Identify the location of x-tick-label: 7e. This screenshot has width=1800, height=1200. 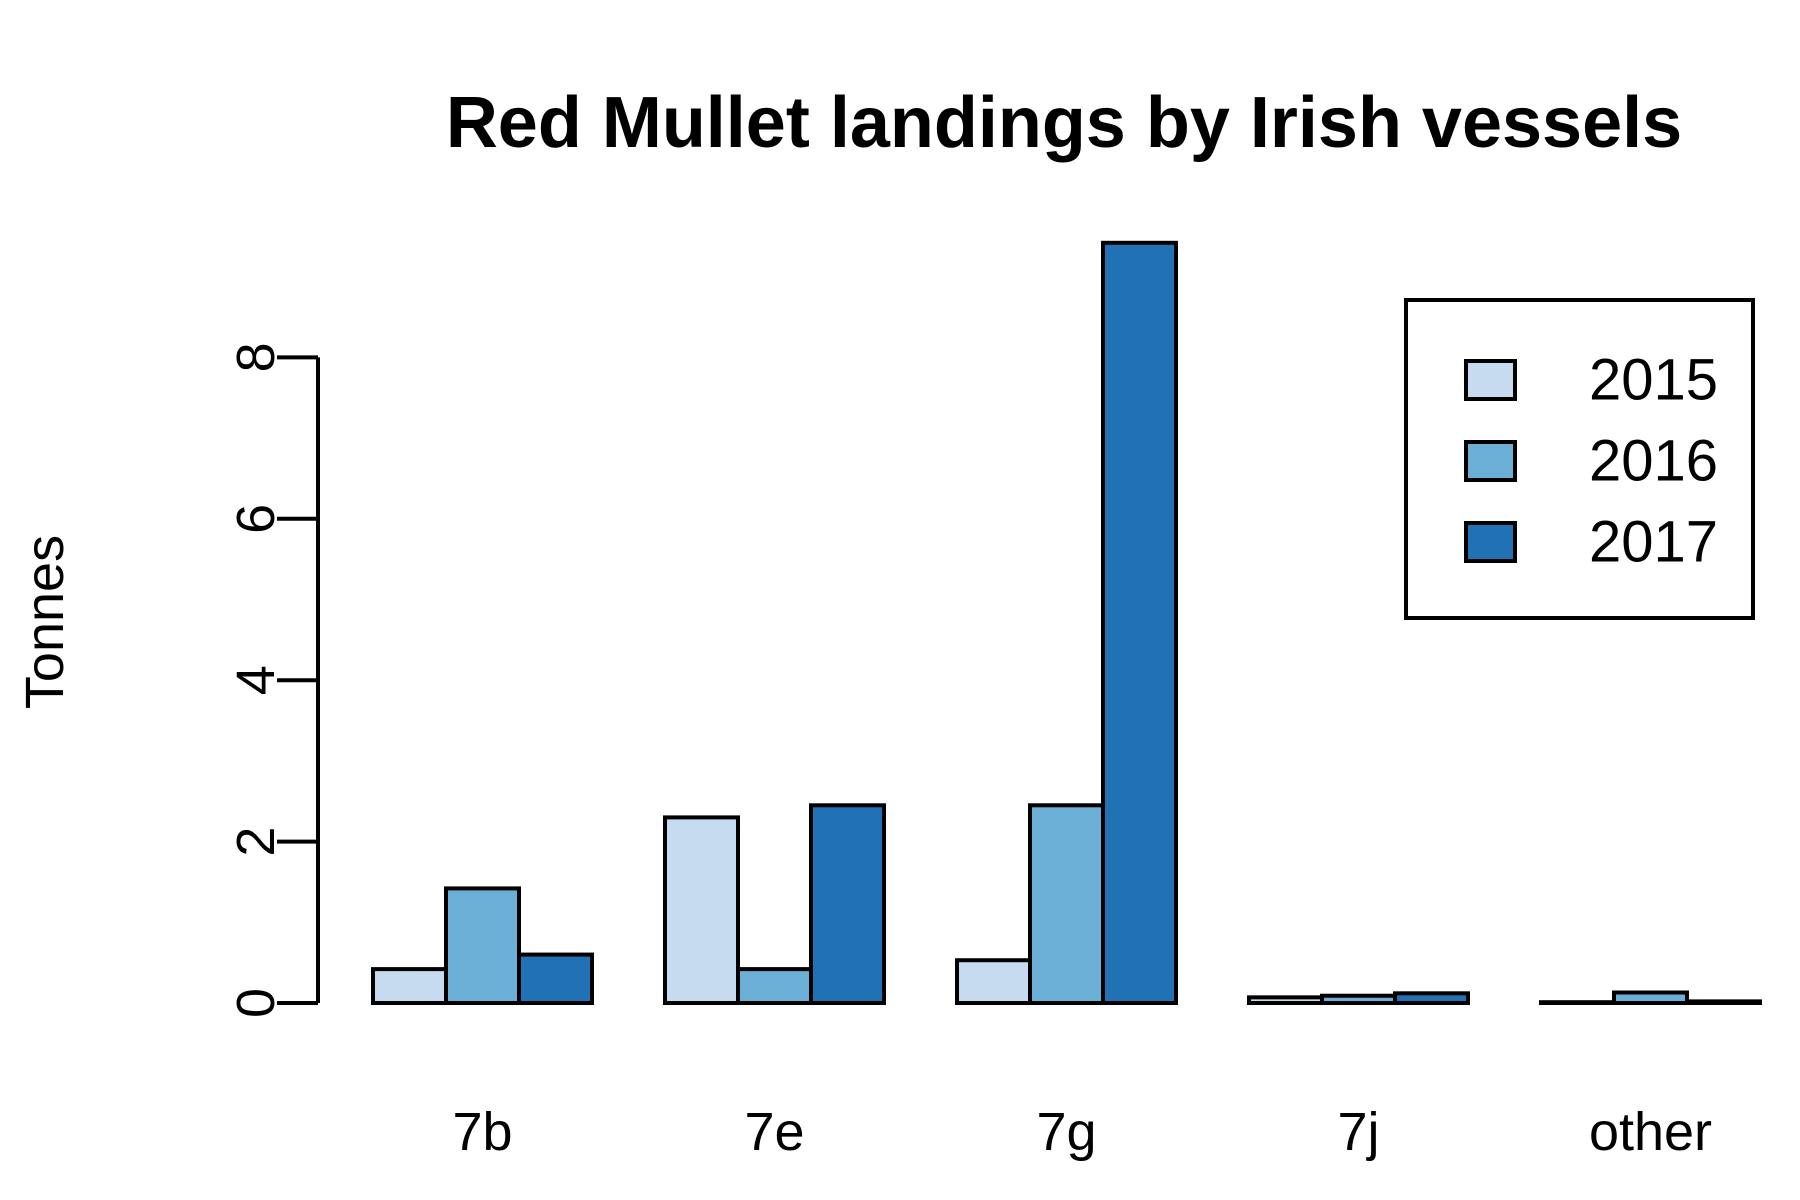
(774, 1132).